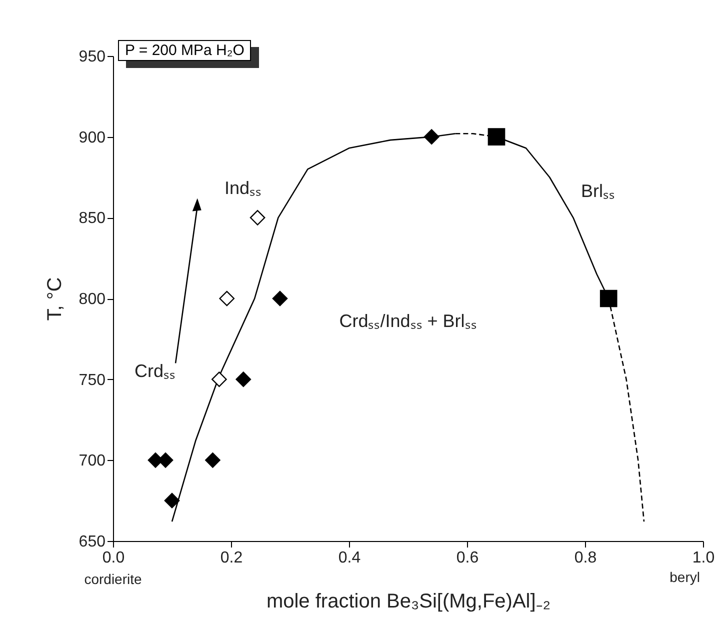 The image size is (717, 641). What do you see at coordinates (113, 558) in the screenshot?
I see `x-tick-label: 0.0` at bounding box center [113, 558].